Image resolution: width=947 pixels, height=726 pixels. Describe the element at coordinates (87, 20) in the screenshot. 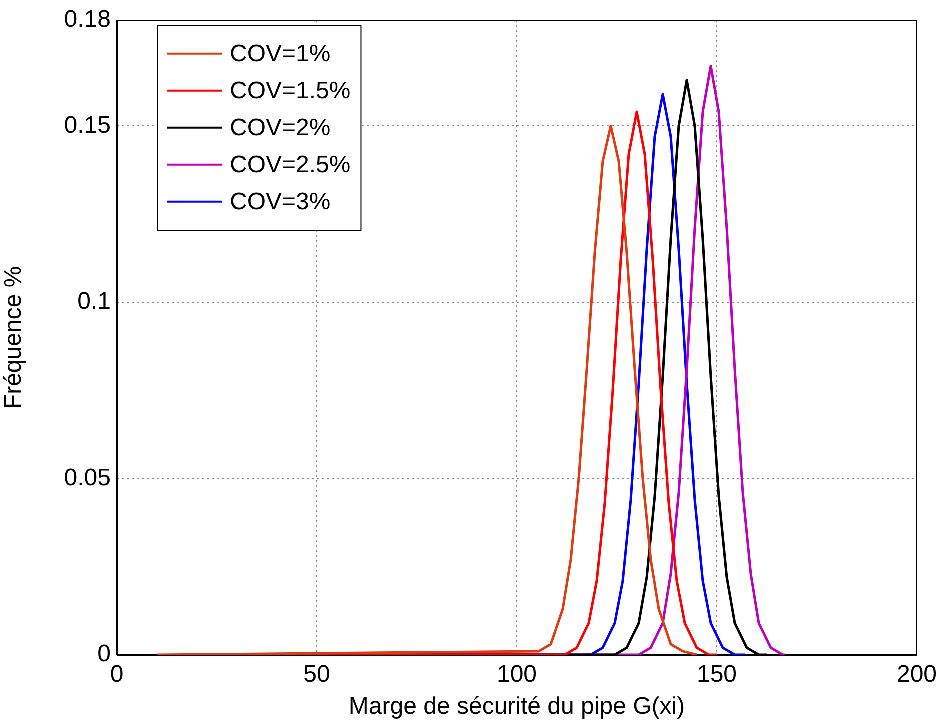

I see `y-tick-label: 0.18` at that location.